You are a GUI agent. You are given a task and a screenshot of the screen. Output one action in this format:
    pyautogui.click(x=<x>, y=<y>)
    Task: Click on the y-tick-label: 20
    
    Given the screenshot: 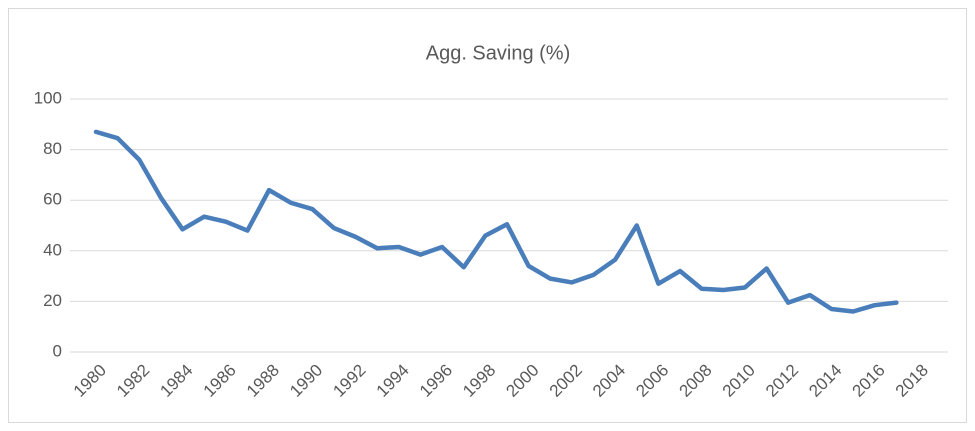 What is the action you would take?
    pyautogui.click(x=52, y=300)
    